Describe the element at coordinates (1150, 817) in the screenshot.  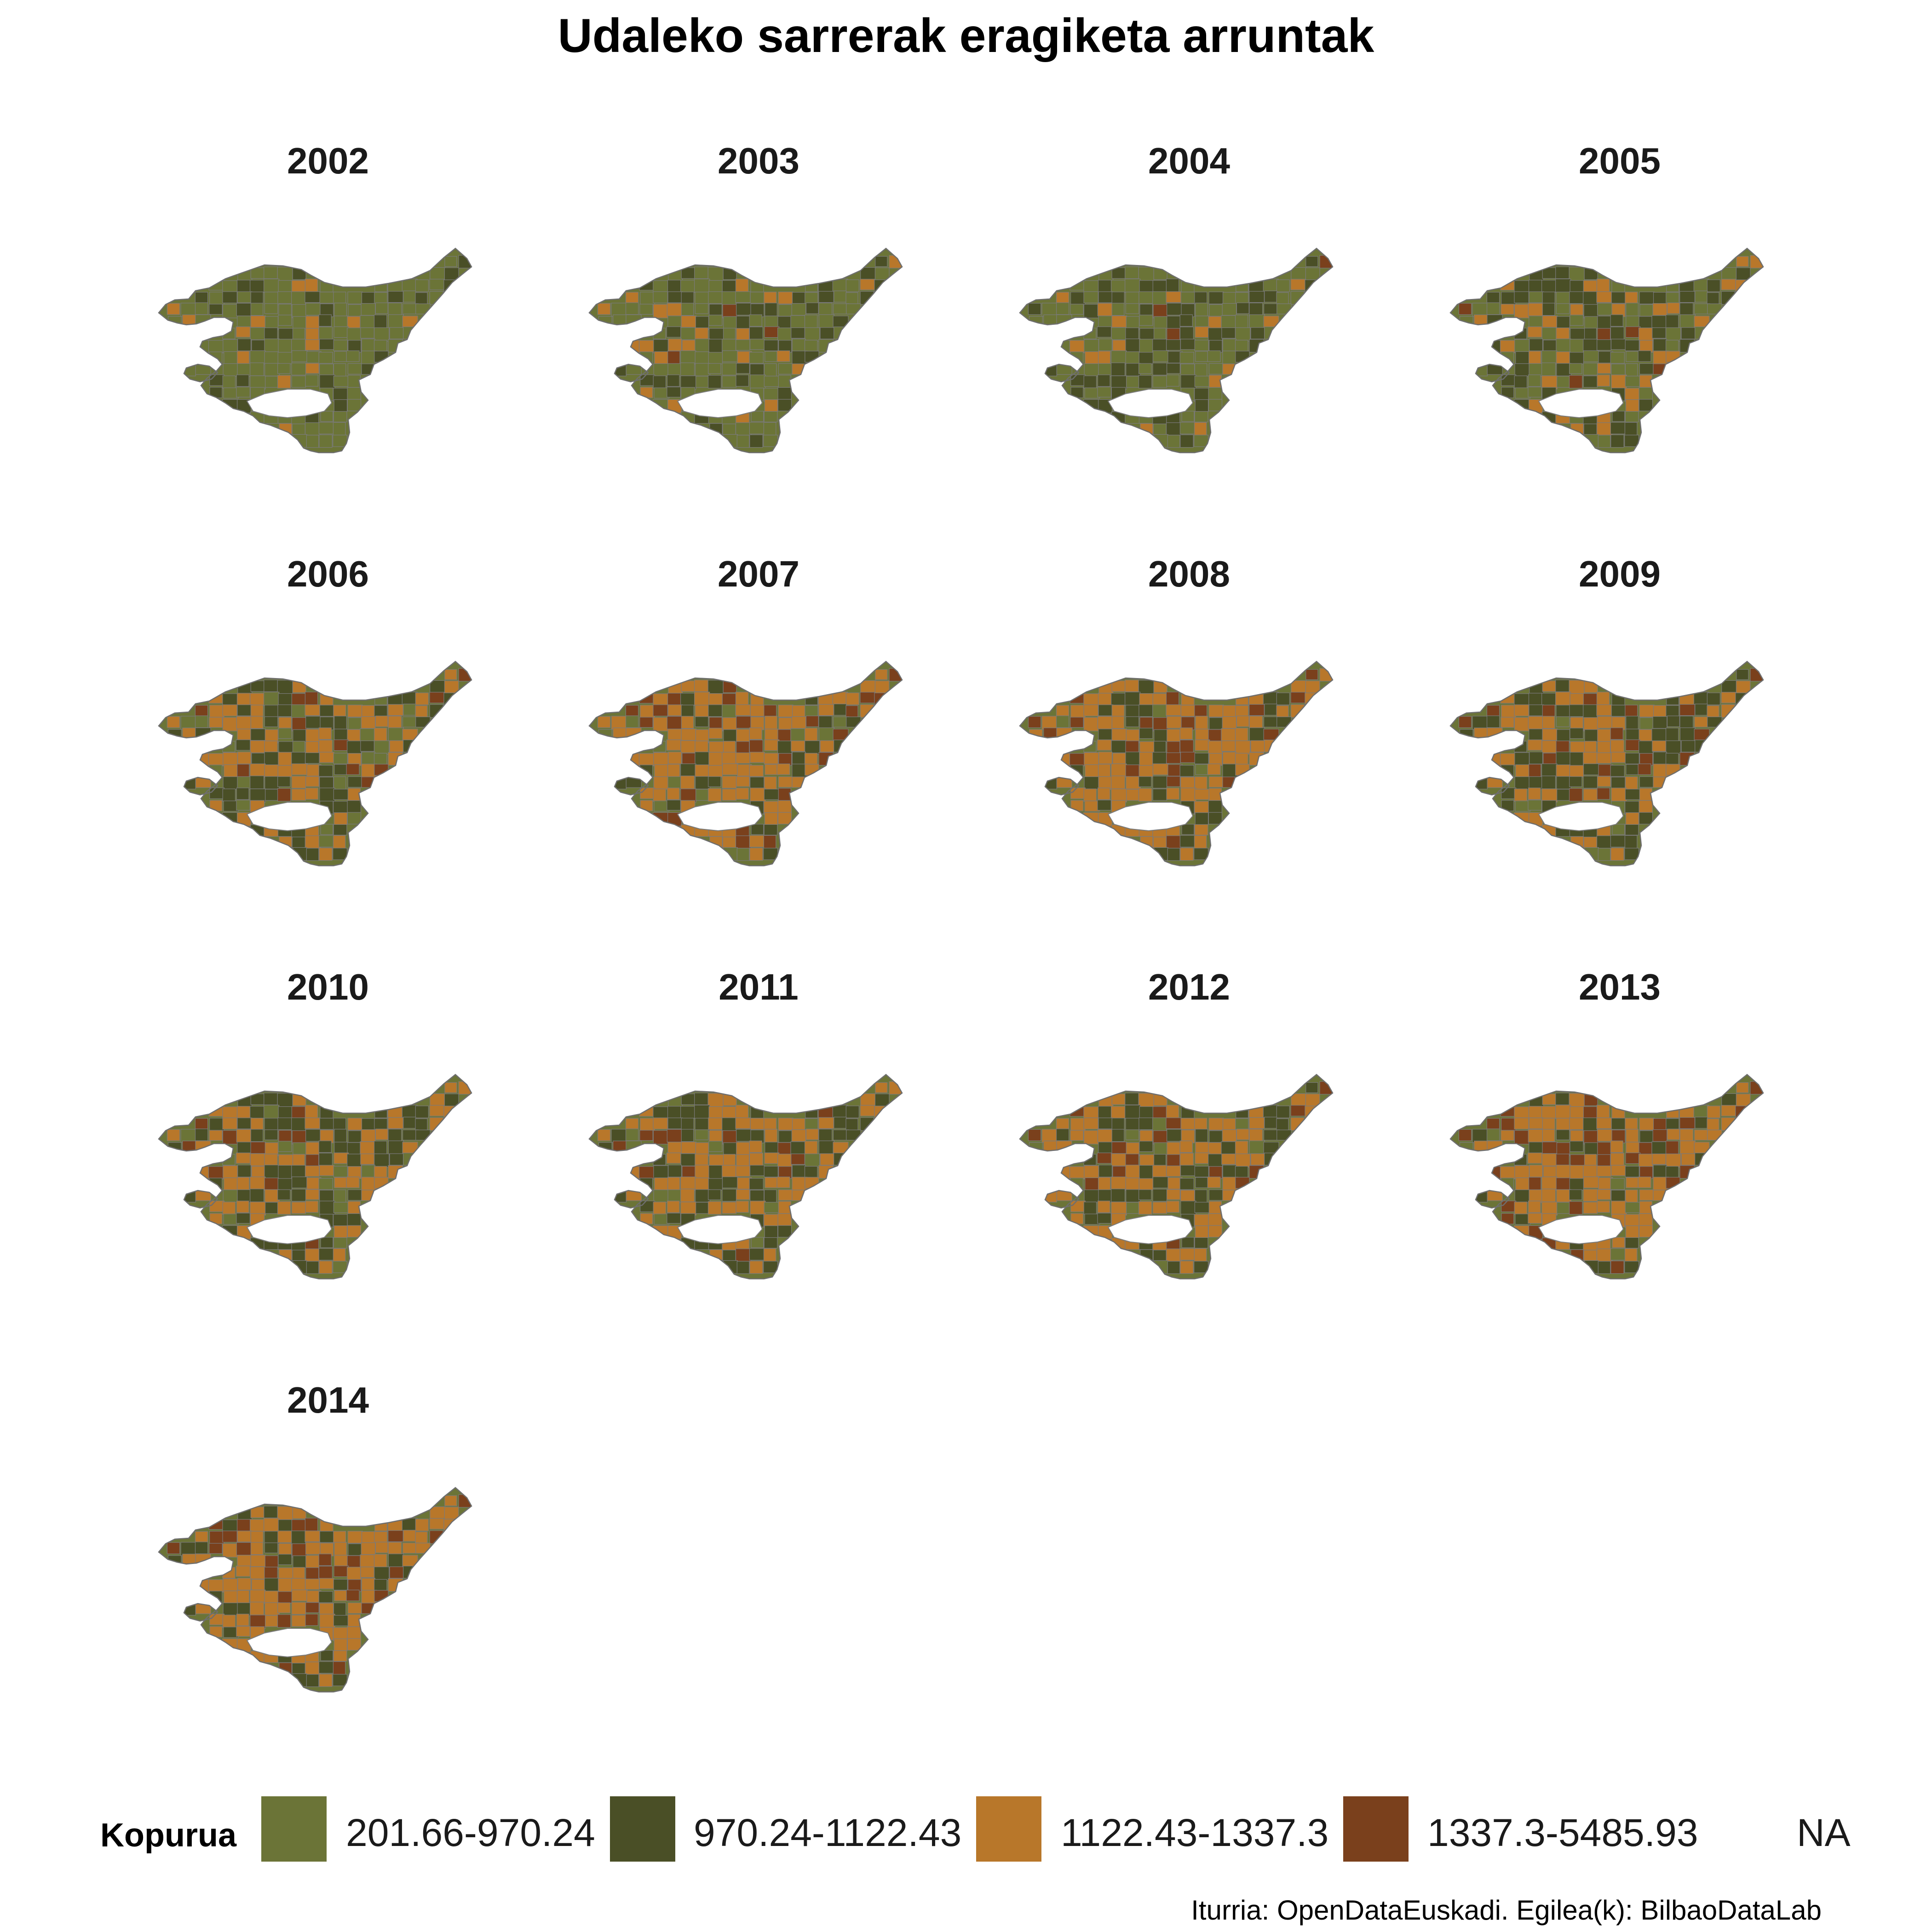
I see `enclave-hole` at that location.